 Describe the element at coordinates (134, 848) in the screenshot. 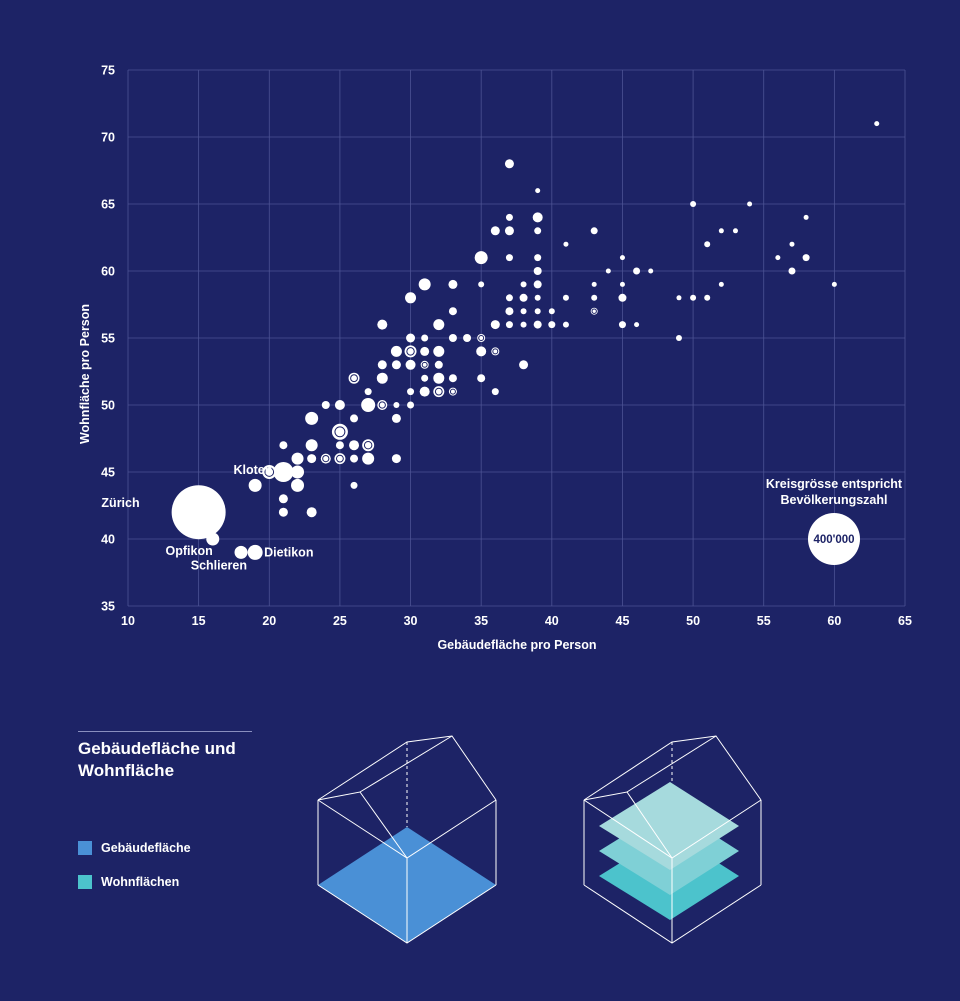

I see `legend-item-gebaeudeflaeche: Gebäudefläche` at that location.